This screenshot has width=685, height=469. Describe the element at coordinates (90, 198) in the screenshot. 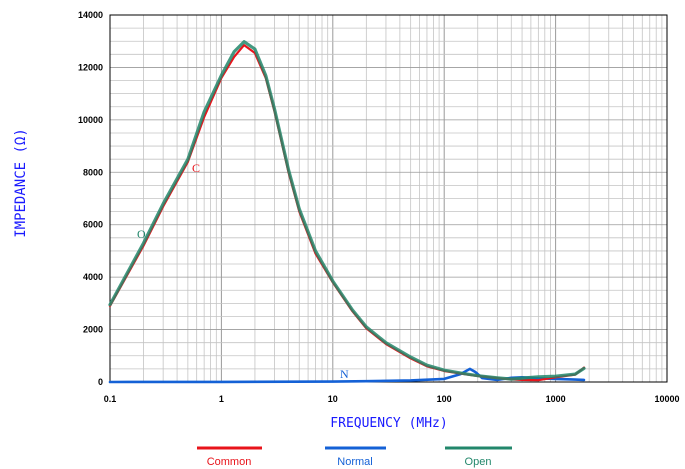

I see `y-tick-labels: 0 2000 4000 6000 8000 10000 12000 14000` at that location.